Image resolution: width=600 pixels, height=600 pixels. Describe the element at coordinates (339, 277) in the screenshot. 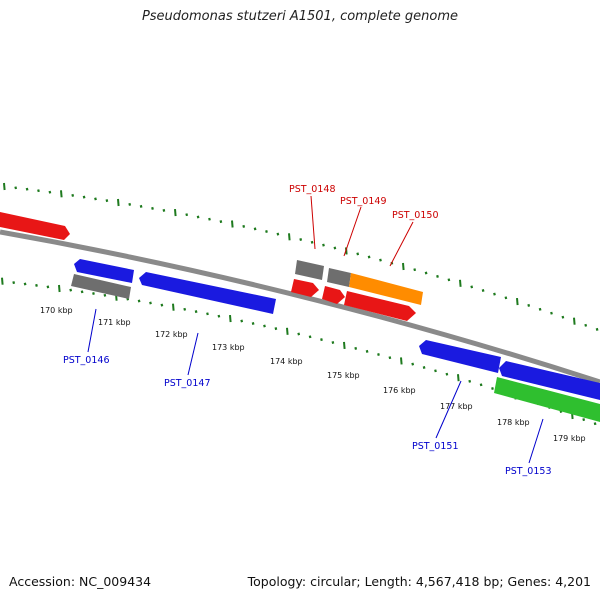

I see `gene-pst-0149-box` at that location.